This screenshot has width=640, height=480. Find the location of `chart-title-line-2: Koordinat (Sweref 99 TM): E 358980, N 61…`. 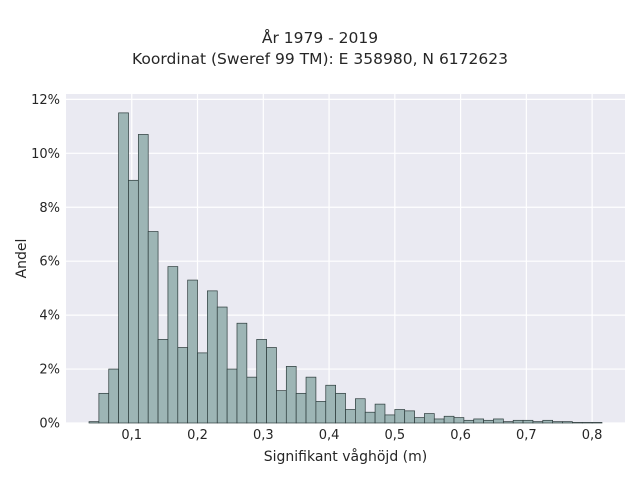

chart-title-line-2: Koordinat (Sweref 99 TM): E 358980, N 61… is located at coordinates (320, 59).